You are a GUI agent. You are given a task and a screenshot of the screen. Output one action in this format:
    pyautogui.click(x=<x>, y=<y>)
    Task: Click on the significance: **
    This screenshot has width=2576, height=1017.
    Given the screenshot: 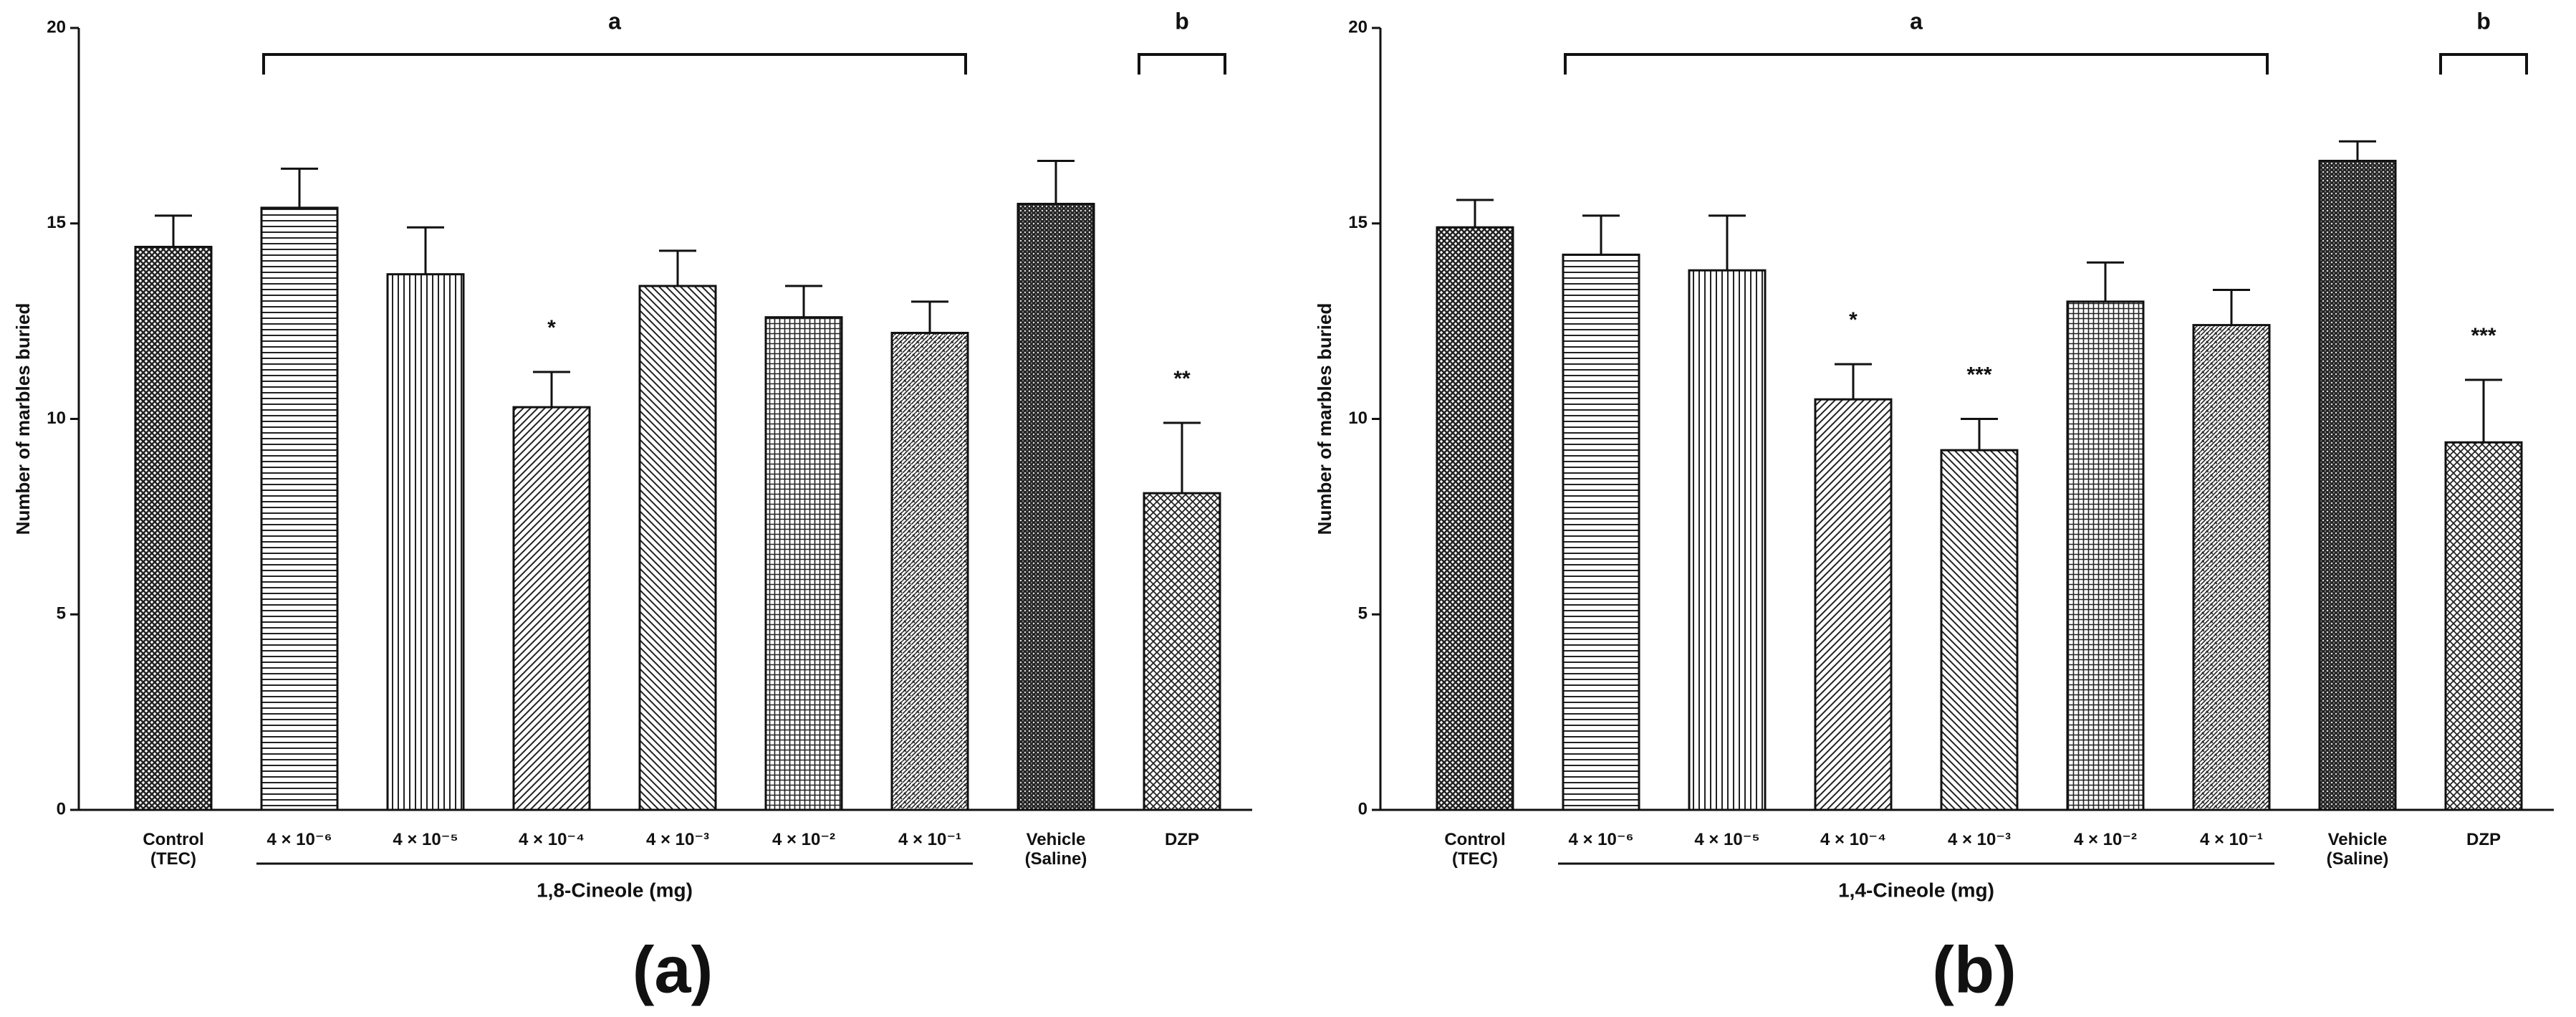 What is the action you would take?
    pyautogui.click(x=1182, y=379)
    